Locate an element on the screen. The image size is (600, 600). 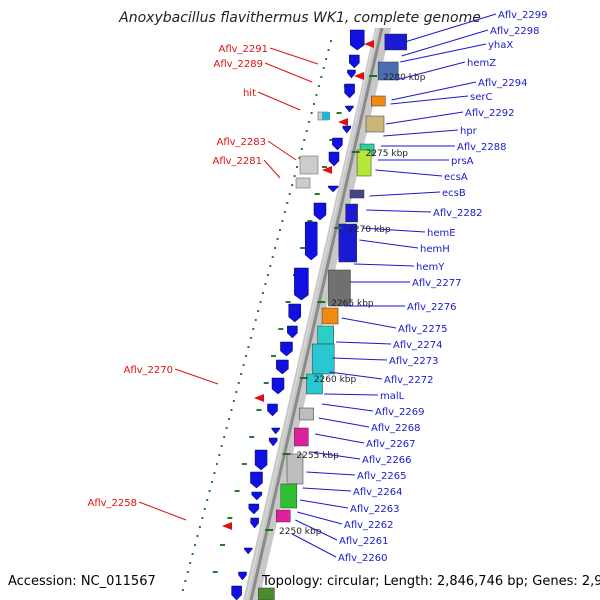
gene-label-aflv-2282: Aflv_2282 is located at coordinates (458, 213).